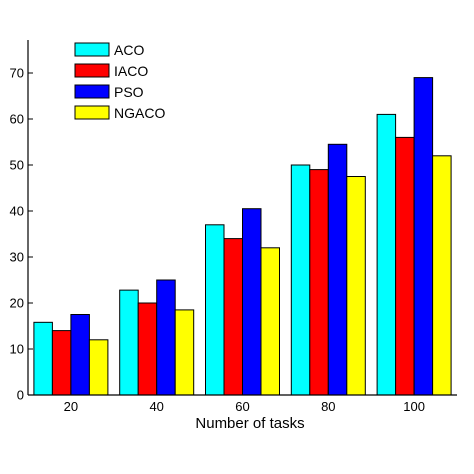 The height and width of the screenshot is (474, 474). What do you see at coordinates (17, 257) in the screenshot?
I see `y-tick-label-30: 30` at bounding box center [17, 257].